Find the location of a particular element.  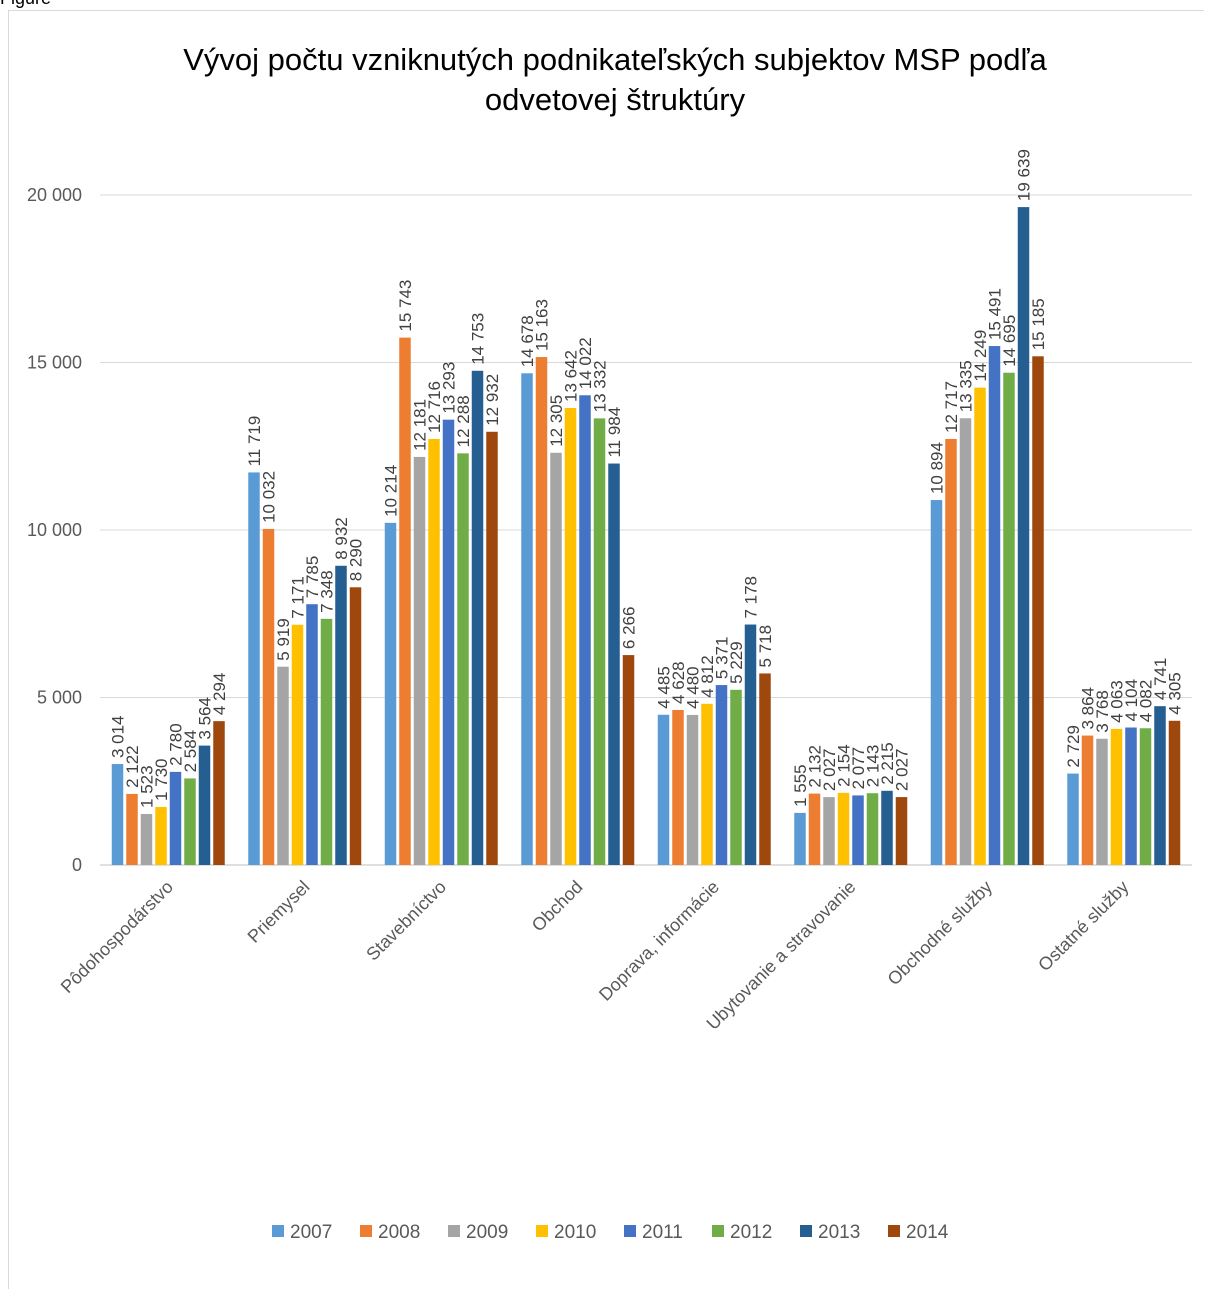

data-label: 5 718 is located at coordinates (765, 646).